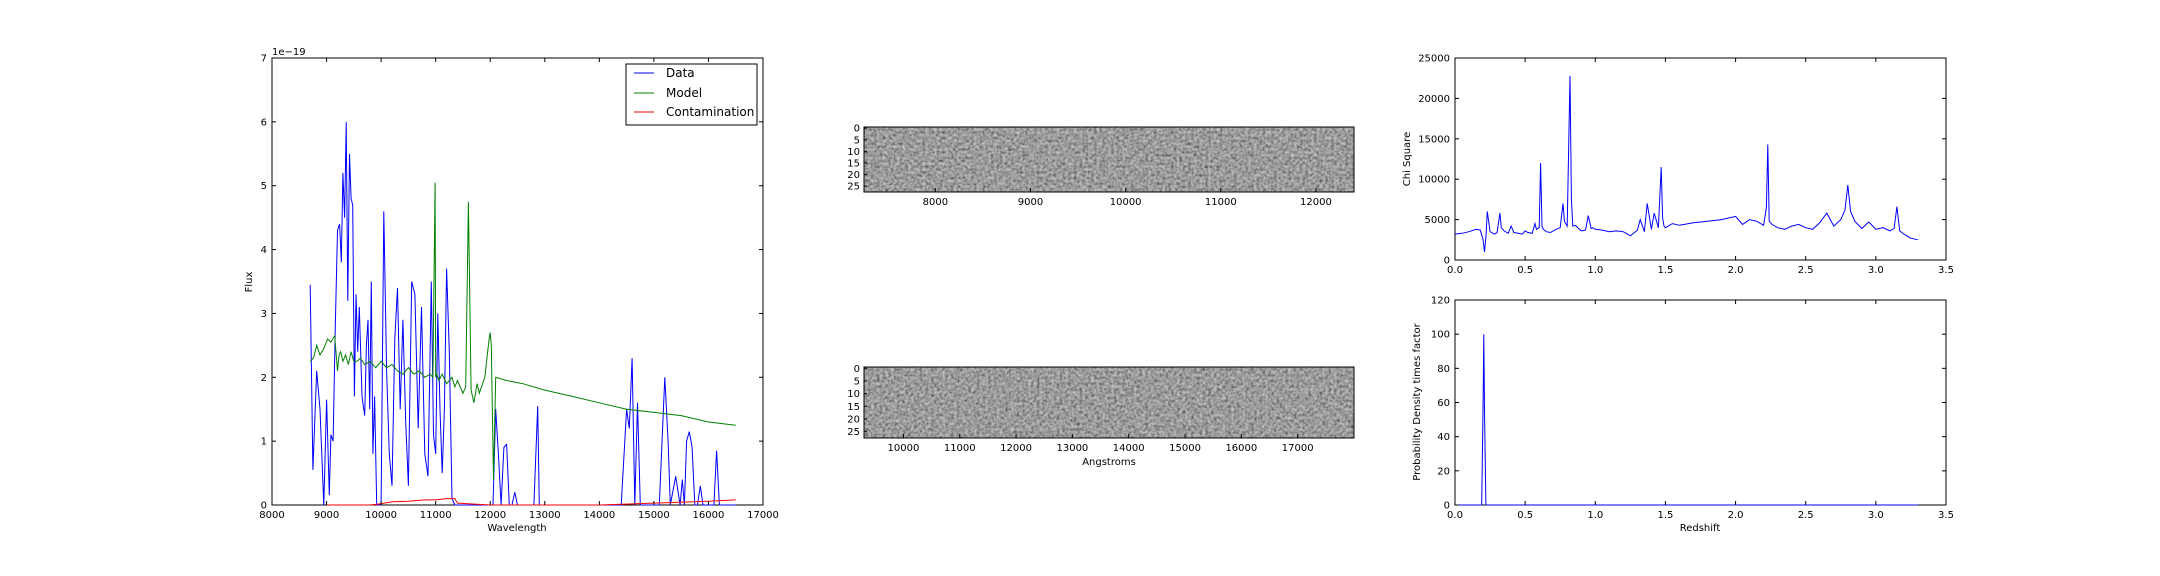 Image resolution: width=2160 pixels, height=576 pixels. What do you see at coordinates (684, 93) in the screenshot?
I see `legend-label-model: Model` at bounding box center [684, 93].